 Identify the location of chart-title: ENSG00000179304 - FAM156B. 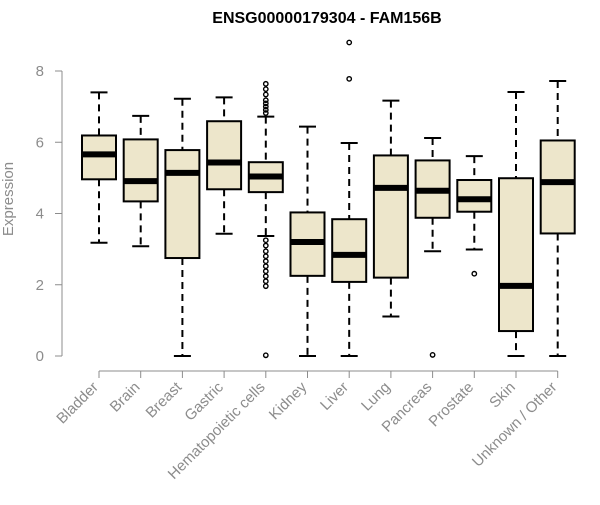
(326, 18).